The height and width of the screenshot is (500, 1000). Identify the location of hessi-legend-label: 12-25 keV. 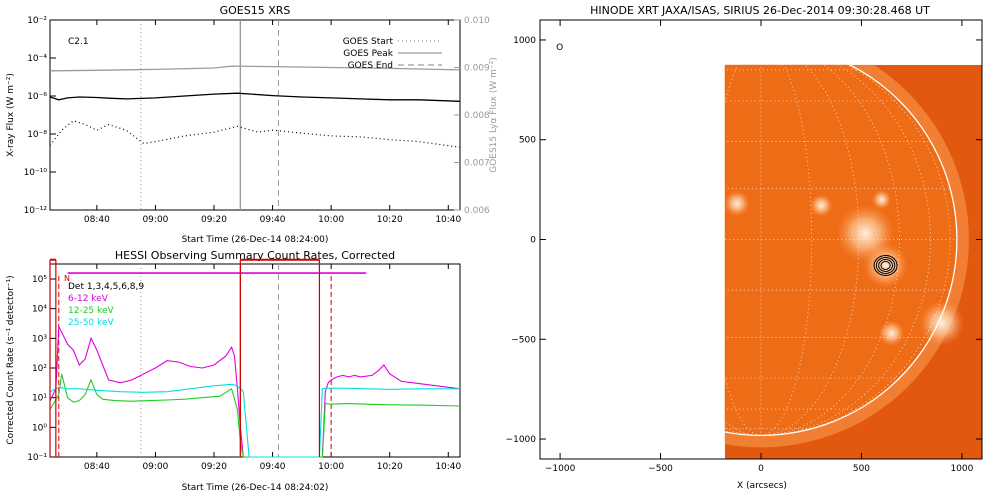
(91, 311).